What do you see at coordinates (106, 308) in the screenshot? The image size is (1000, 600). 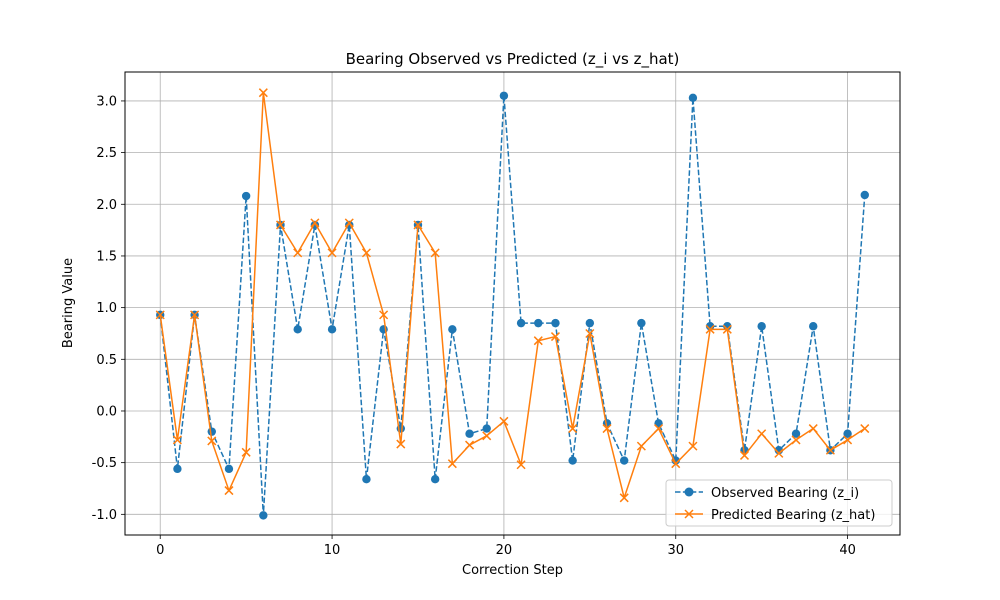 I see `y-tick-label: 1.0` at bounding box center [106, 308].